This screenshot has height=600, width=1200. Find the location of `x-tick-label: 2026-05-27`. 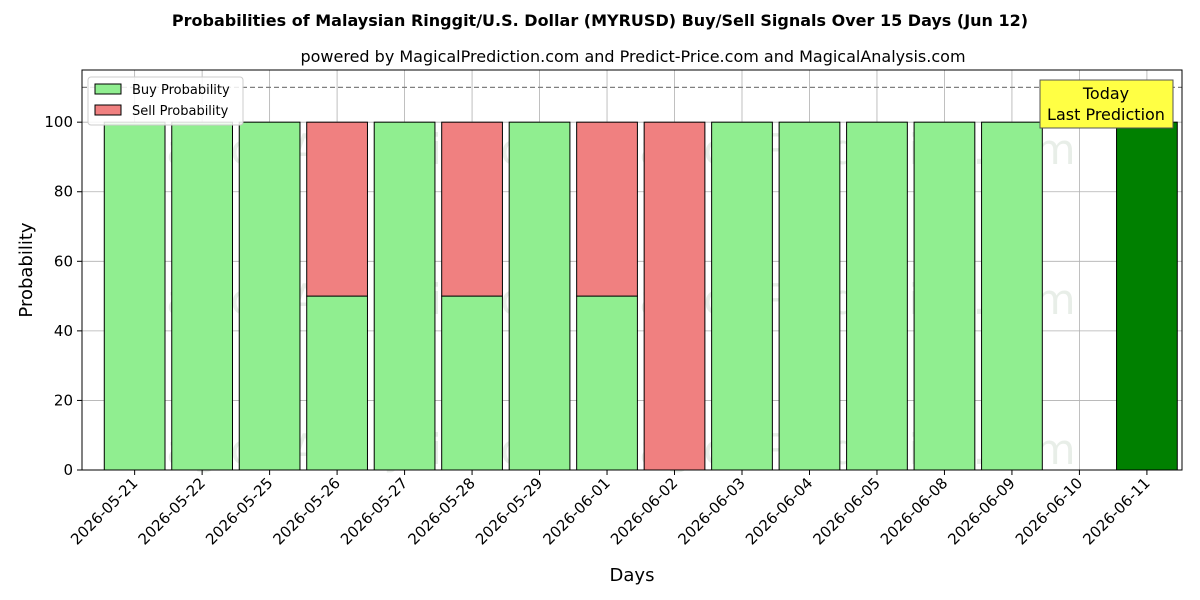

x-tick-label: 2026-05-27 is located at coordinates (374, 511).